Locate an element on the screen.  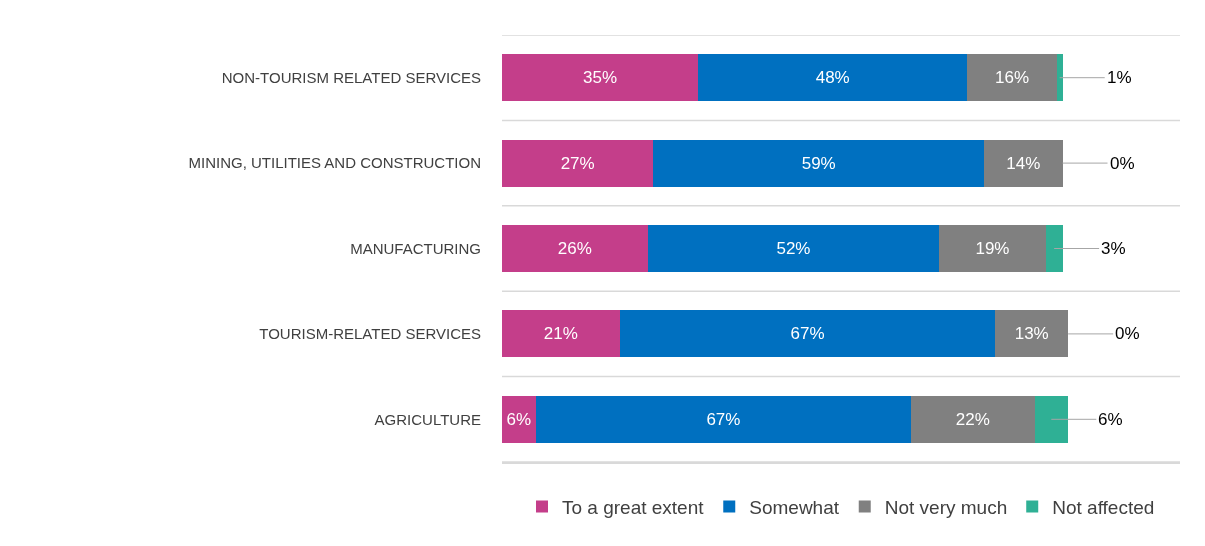
y-tick-label: NON-TOURISM RELATED SERVICES is located at coordinates (351, 77).